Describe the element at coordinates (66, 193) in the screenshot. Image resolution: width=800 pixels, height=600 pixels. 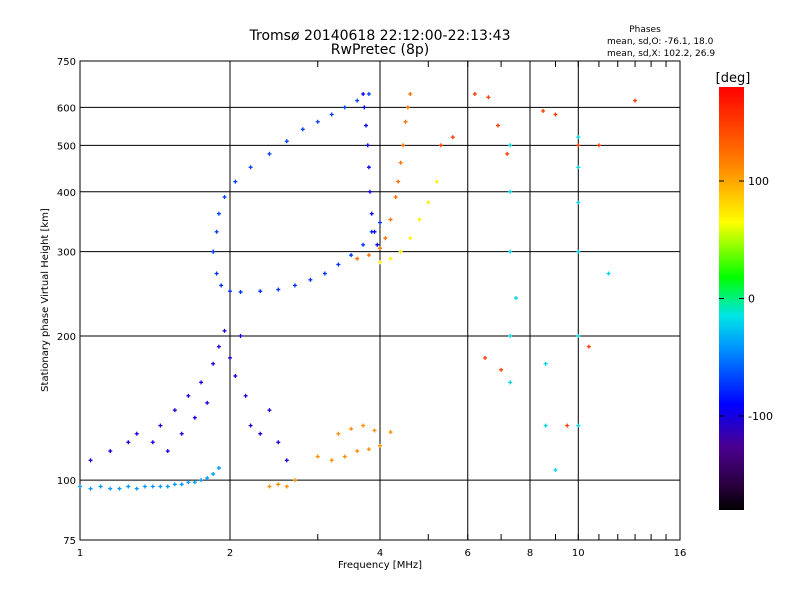
I see `y-tick-label: 400` at that location.